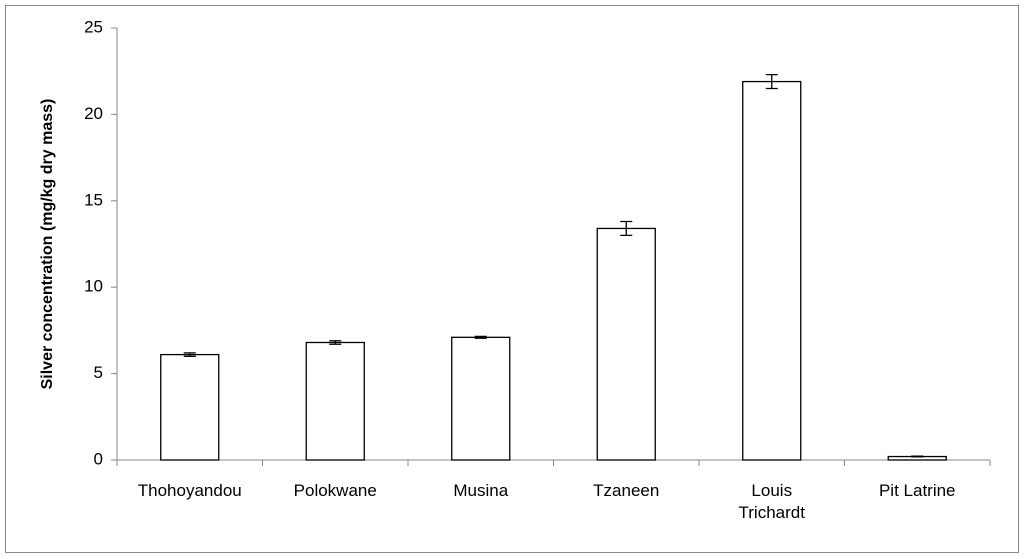 The width and height of the screenshot is (1024, 559). What do you see at coordinates (98, 372) in the screenshot?
I see `y-tick-label: 5` at bounding box center [98, 372].